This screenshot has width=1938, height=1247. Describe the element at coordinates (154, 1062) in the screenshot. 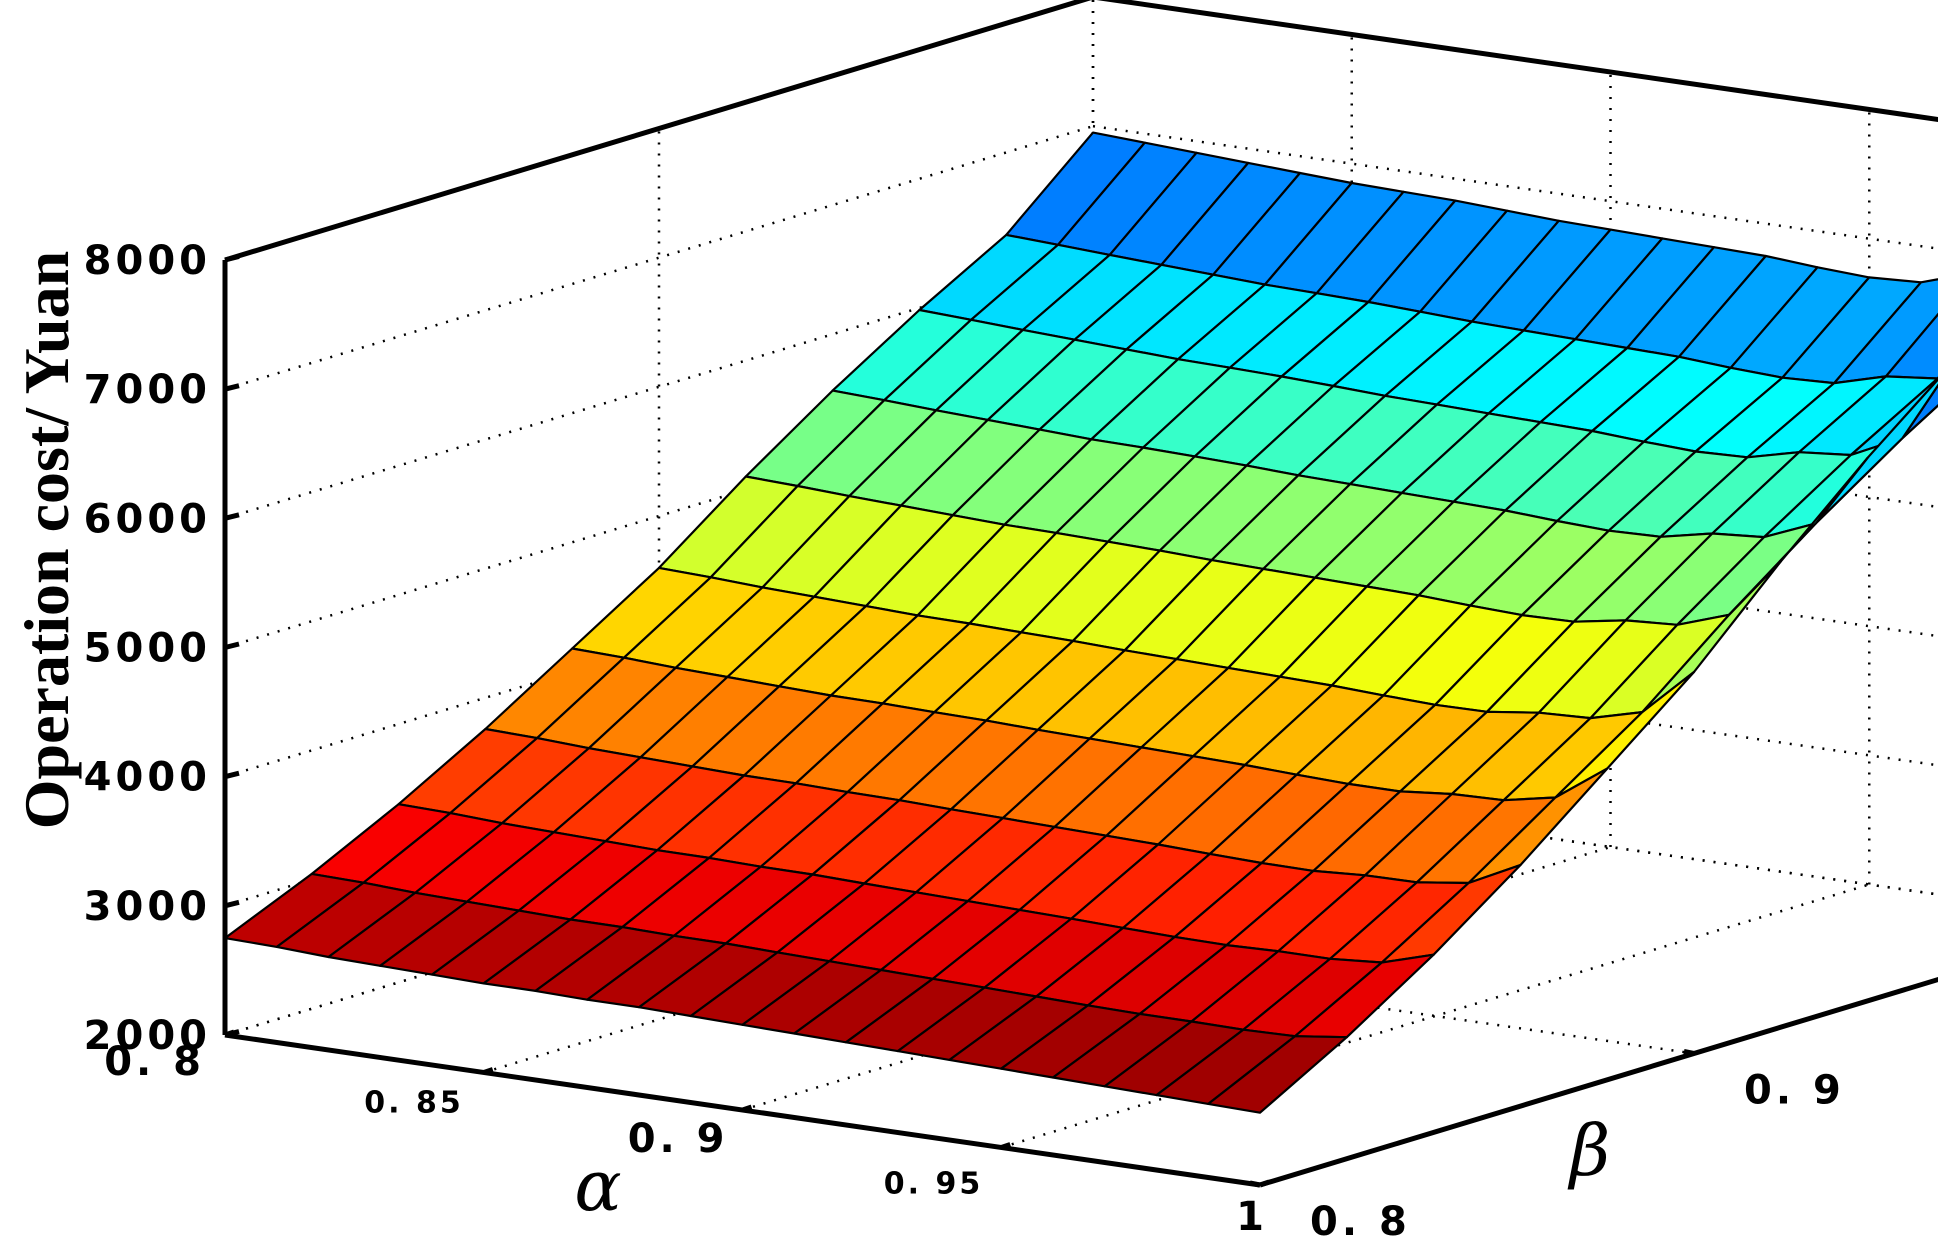

I see `x-tick-label: 0. 8` at that location.